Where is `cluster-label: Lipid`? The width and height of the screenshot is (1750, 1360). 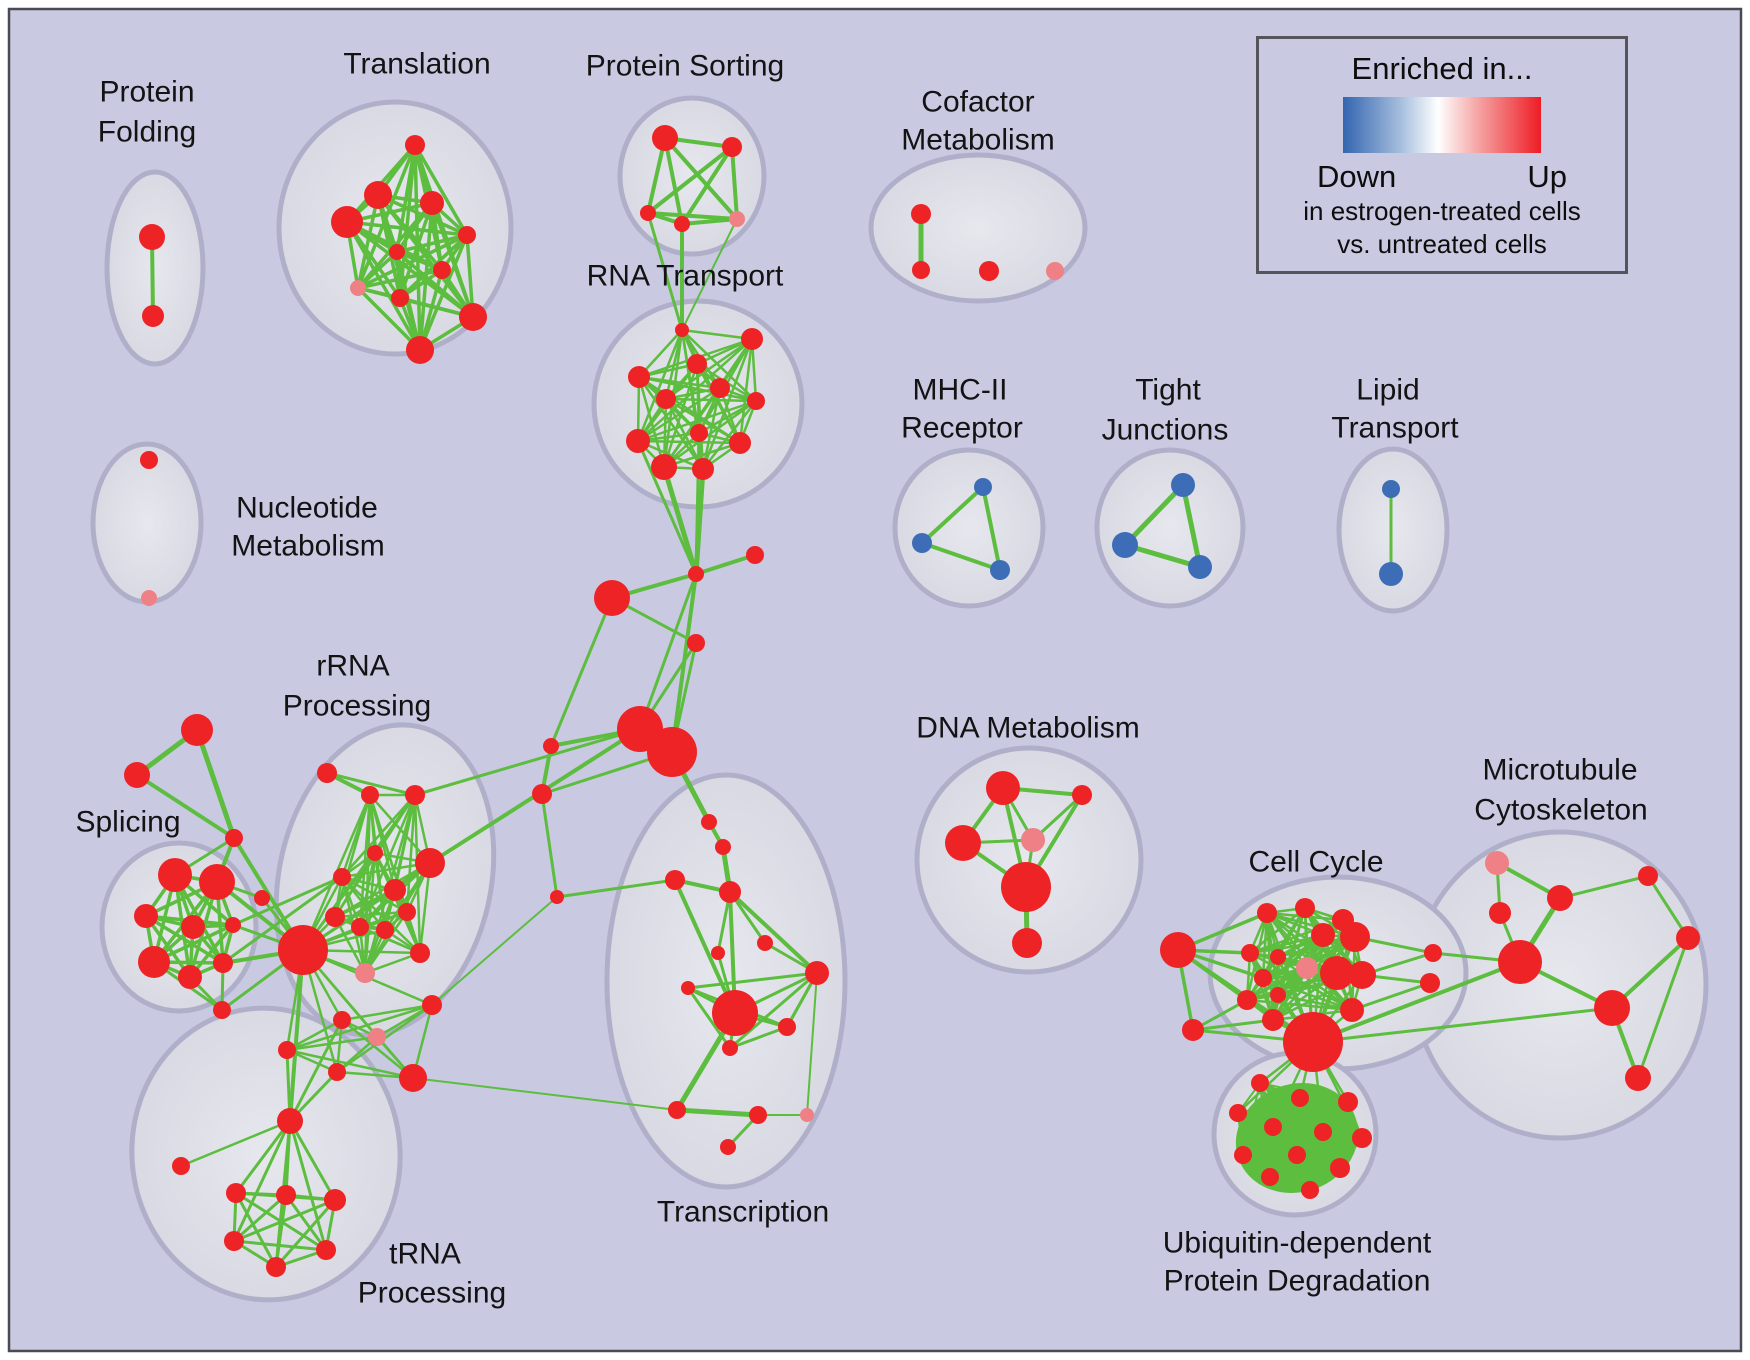
cluster-label: Lipid is located at coordinates (1387, 390).